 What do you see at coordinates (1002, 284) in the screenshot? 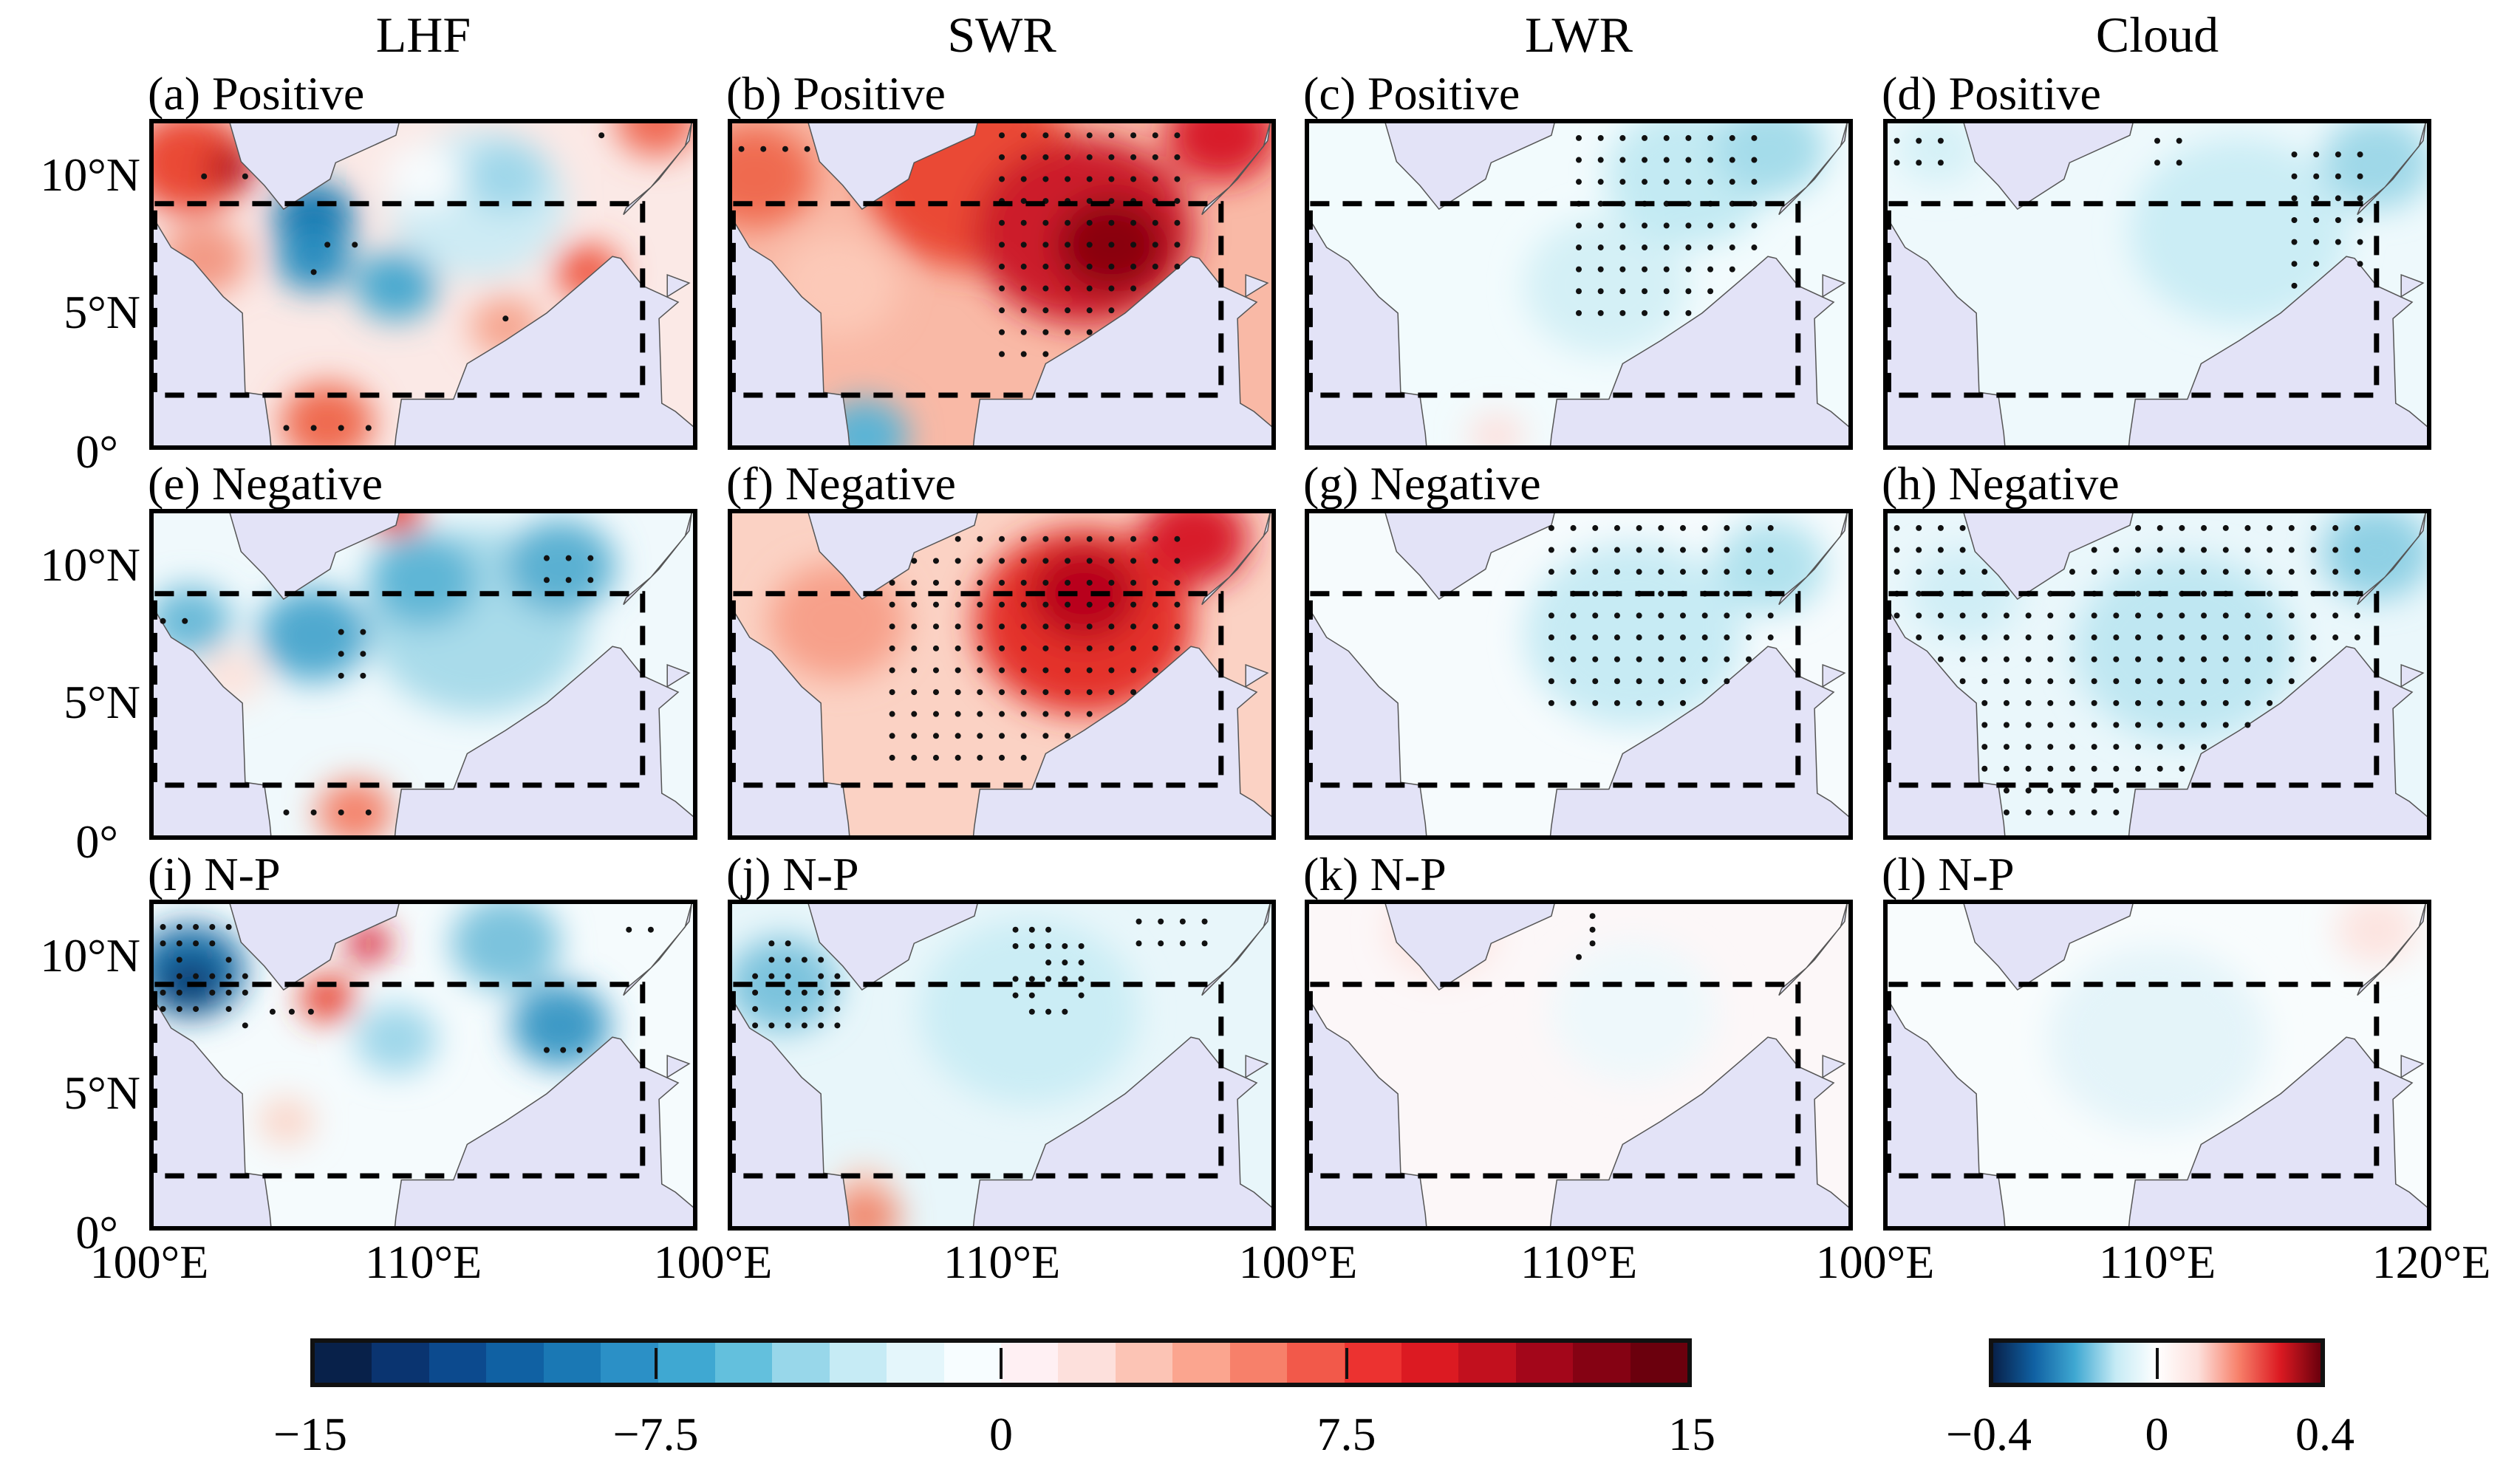
I see `map-panel-b` at bounding box center [1002, 284].